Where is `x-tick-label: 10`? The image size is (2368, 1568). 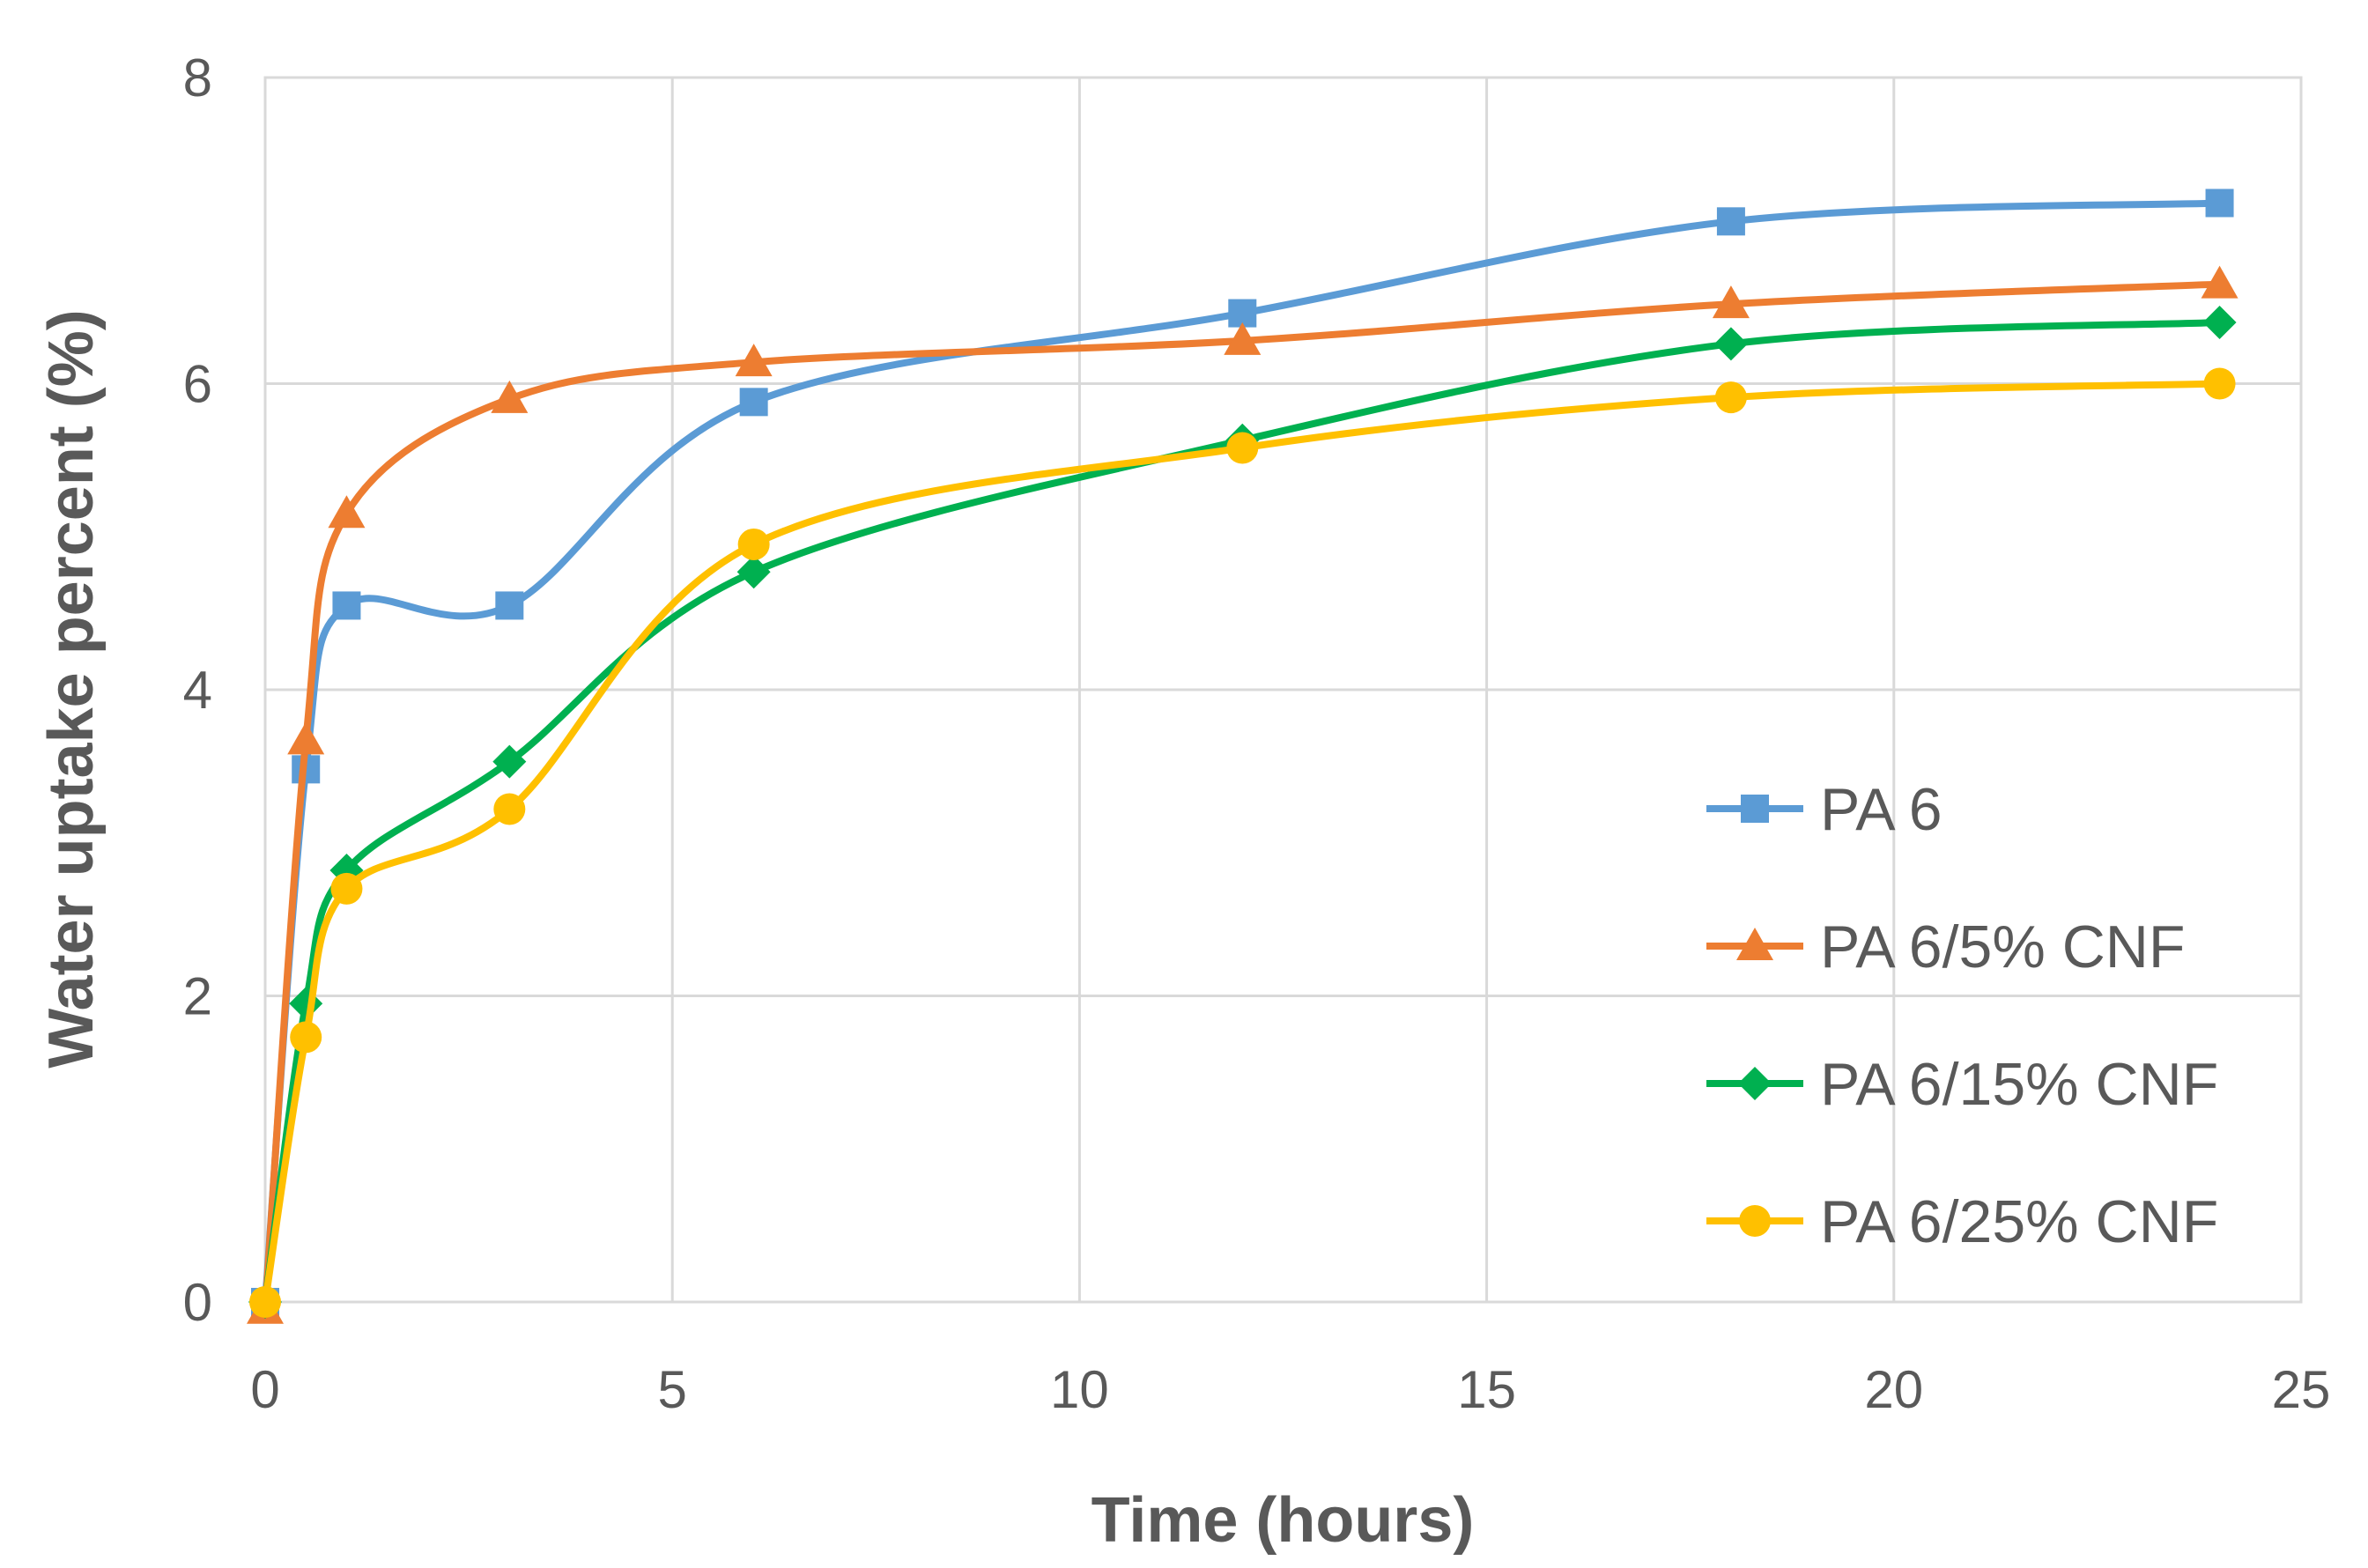 x-tick-label: 10 is located at coordinates (1079, 1389).